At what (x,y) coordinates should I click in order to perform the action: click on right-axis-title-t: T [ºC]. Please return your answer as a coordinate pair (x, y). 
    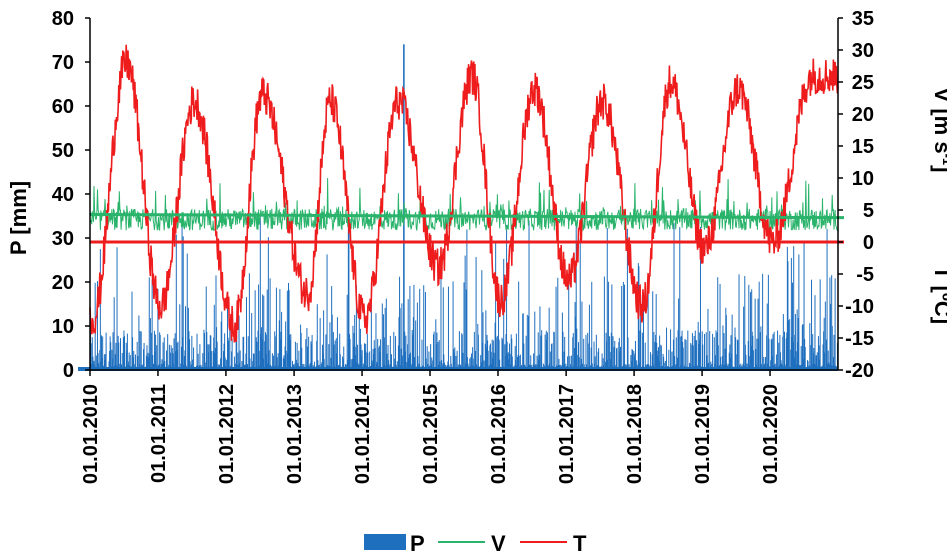
    Looking at the image, I should click on (938, 295).